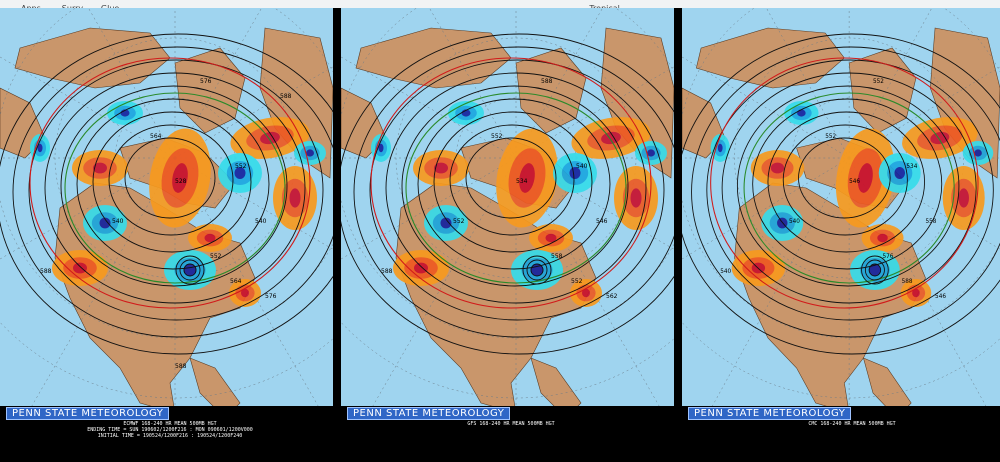 This screenshot has width=1000, height=462. What do you see at coordinates (852, 424) in the screenshot?
I see `chart-caption-line: CMC 168-240 HR MEAN 500MB HGT` at bounding box center [852, 424].